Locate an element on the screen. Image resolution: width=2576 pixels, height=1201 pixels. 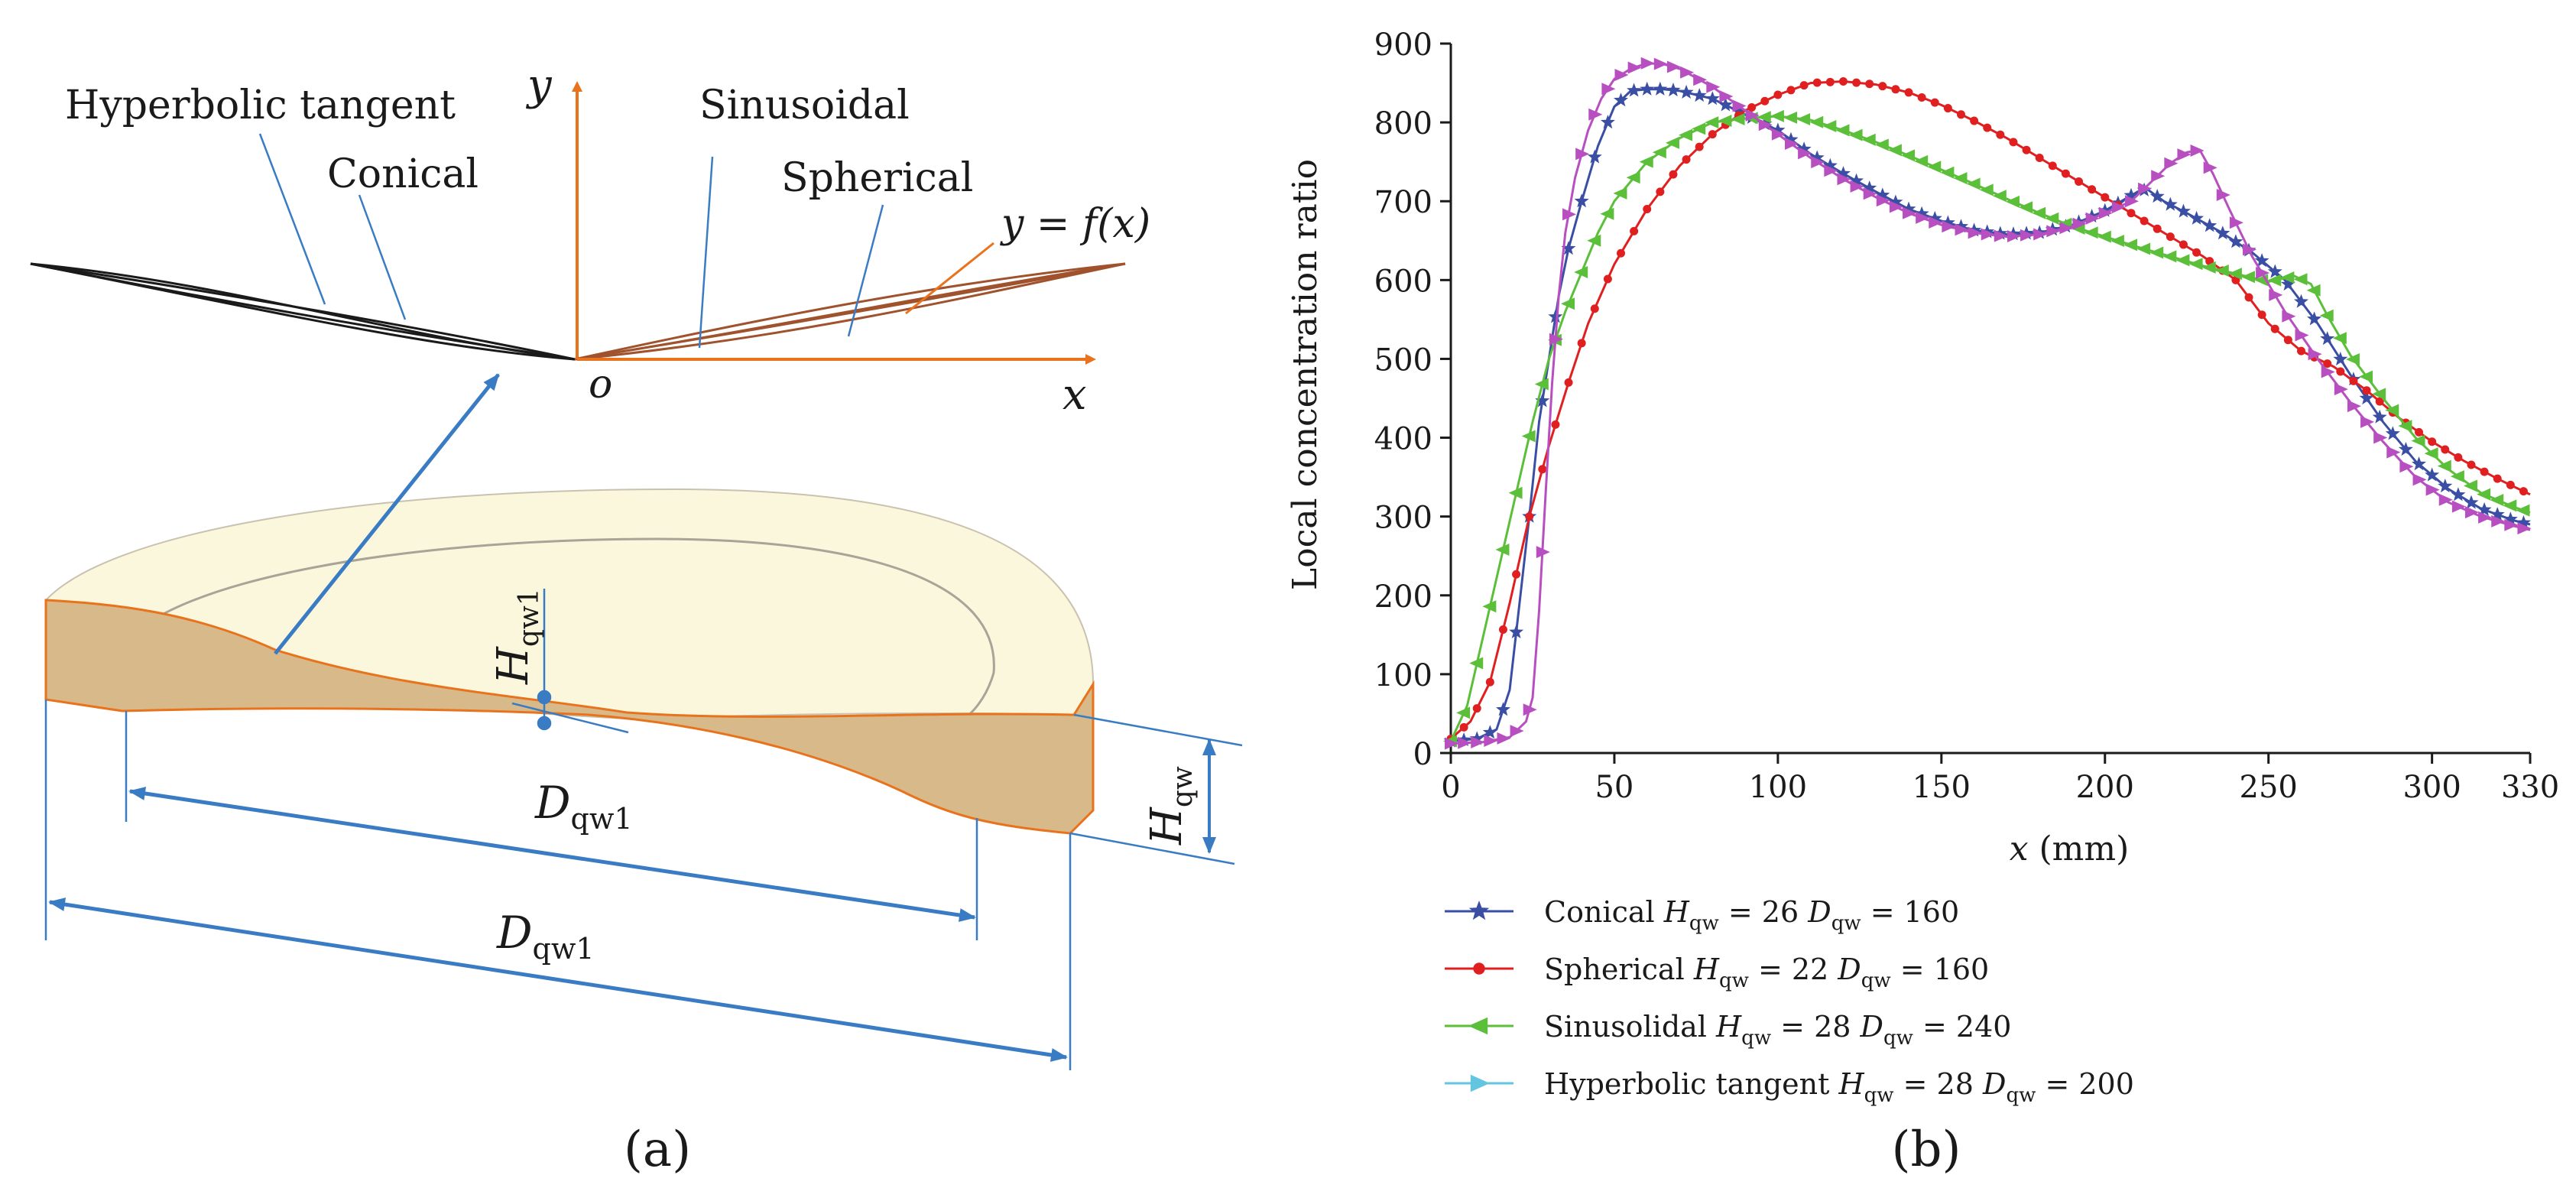
label-hyperbolic-tangent: Hyperbolic tangent is located at coordinates (260, 105).